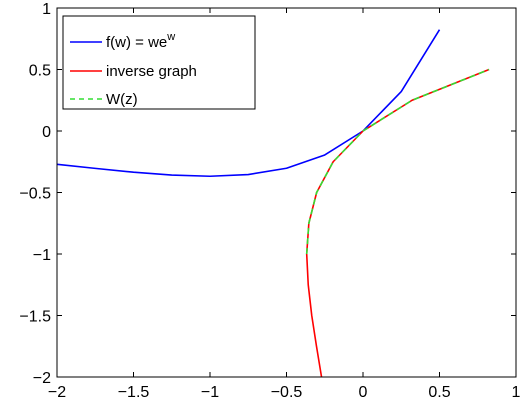 The width and height of the screenshot is (525, 409). What do you see at coordinates (46, 132) in the screenshot?
I see `y-tick-label: 0` at bounding box center [46, 132].